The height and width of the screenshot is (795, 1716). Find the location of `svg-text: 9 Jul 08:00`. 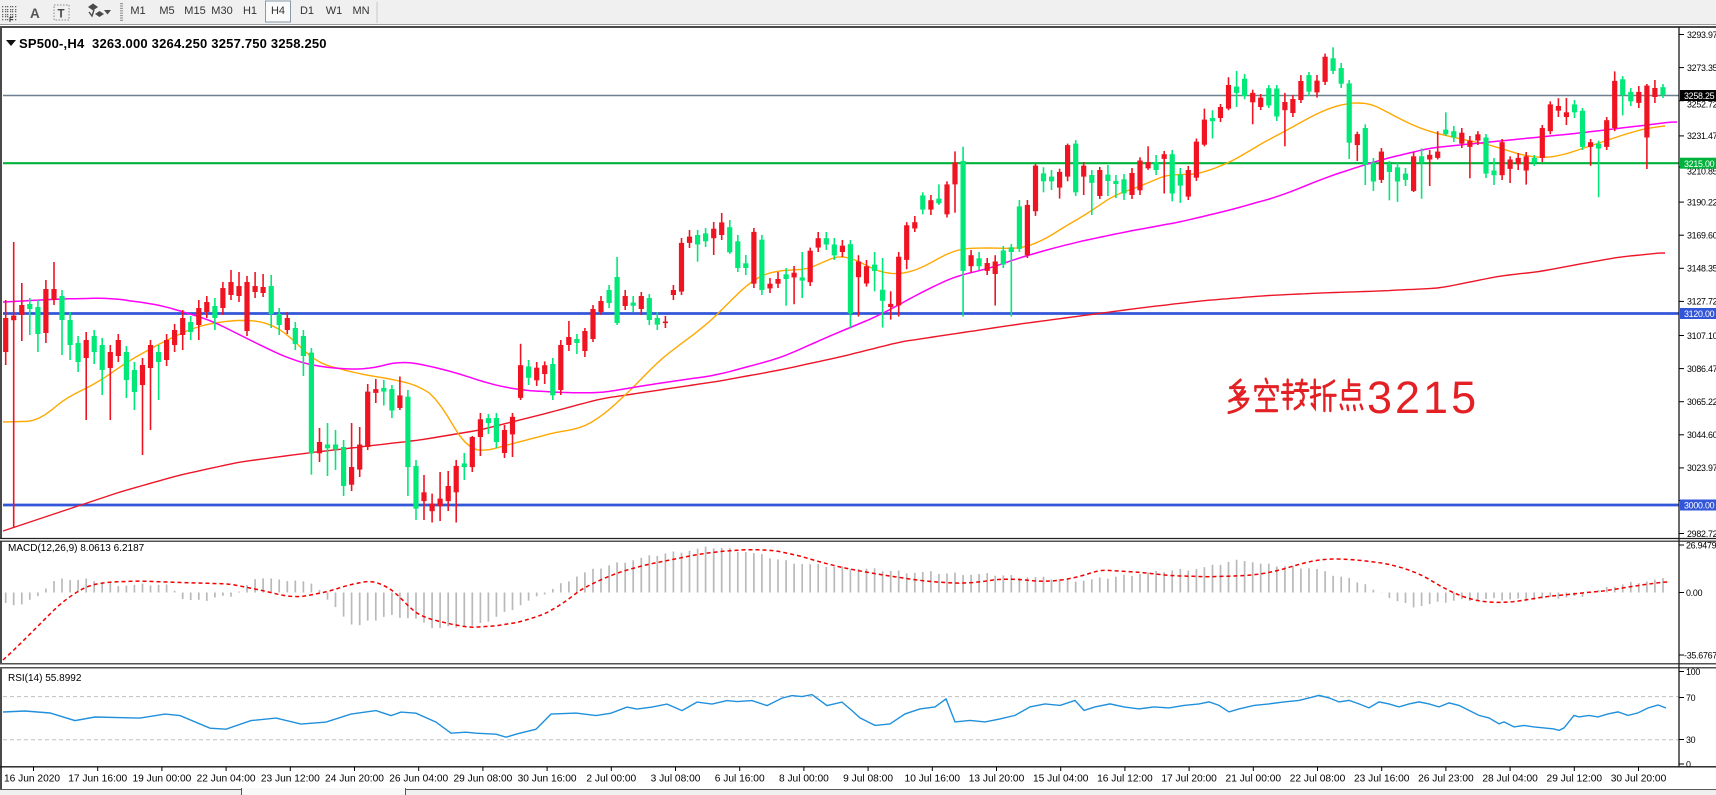

svg-text: 9 Jul 08:00 is located at coordinates (868, 779).